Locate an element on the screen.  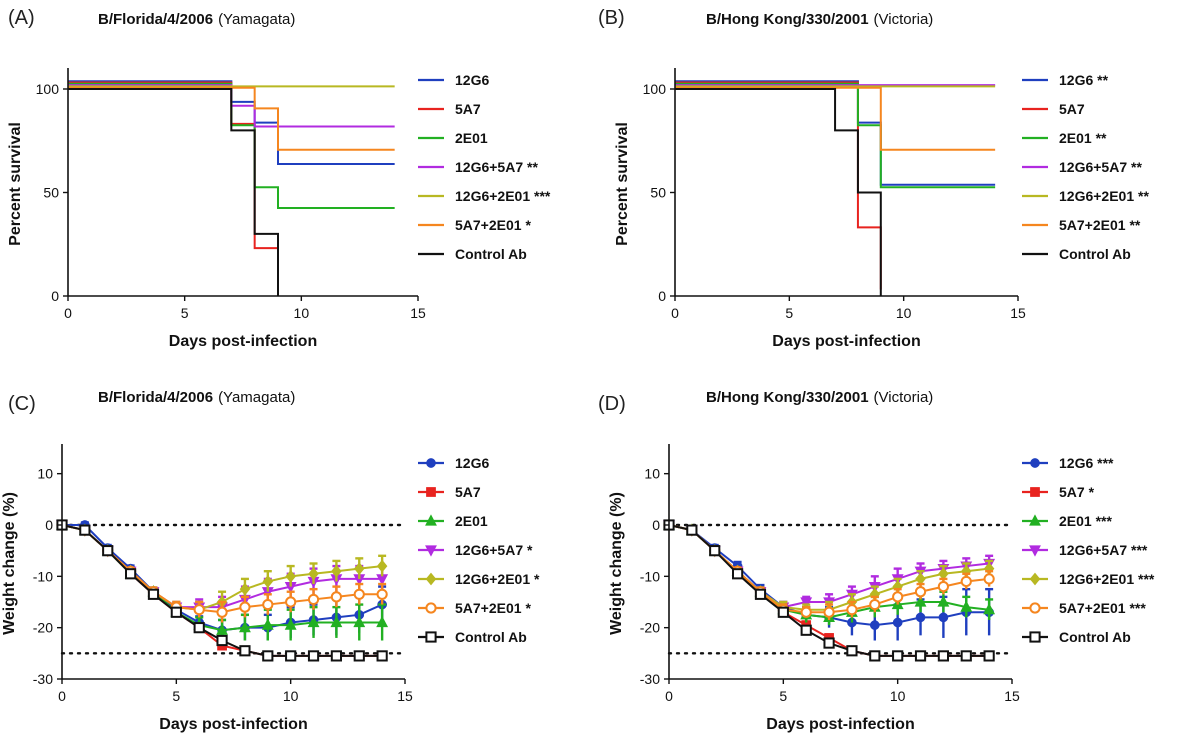
panel-title: B/Florida/4/2006 (Yamagata) is located at coordinates (196, 19).